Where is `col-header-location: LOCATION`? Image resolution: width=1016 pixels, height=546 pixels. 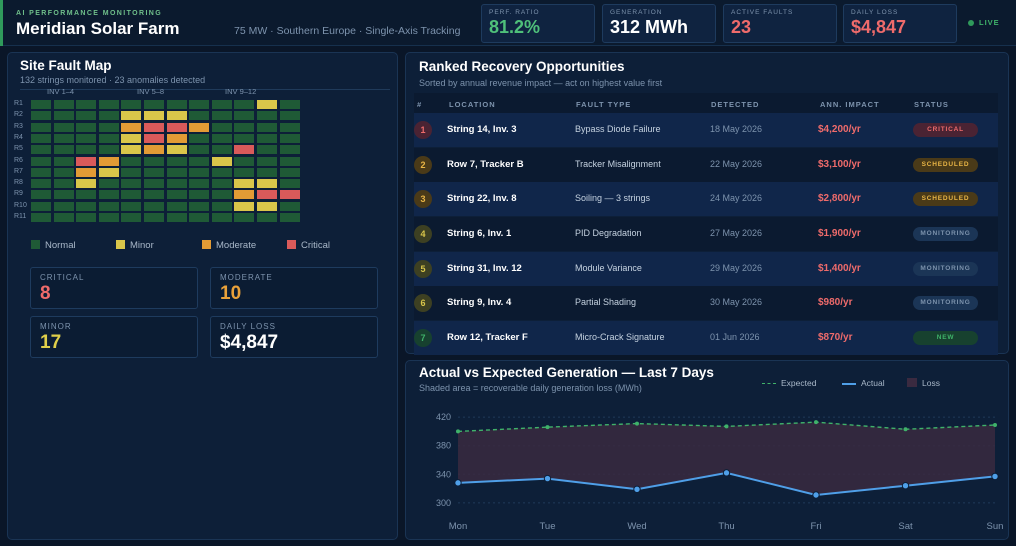
col-header-location: LOCATION is located at coordinates (472, 104).